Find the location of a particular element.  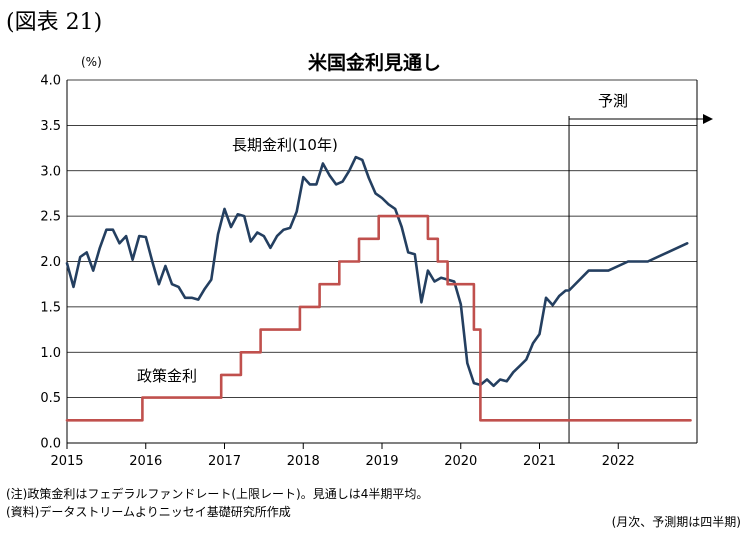

x-tick-label: 2018 is located at coordinates (303, 461).